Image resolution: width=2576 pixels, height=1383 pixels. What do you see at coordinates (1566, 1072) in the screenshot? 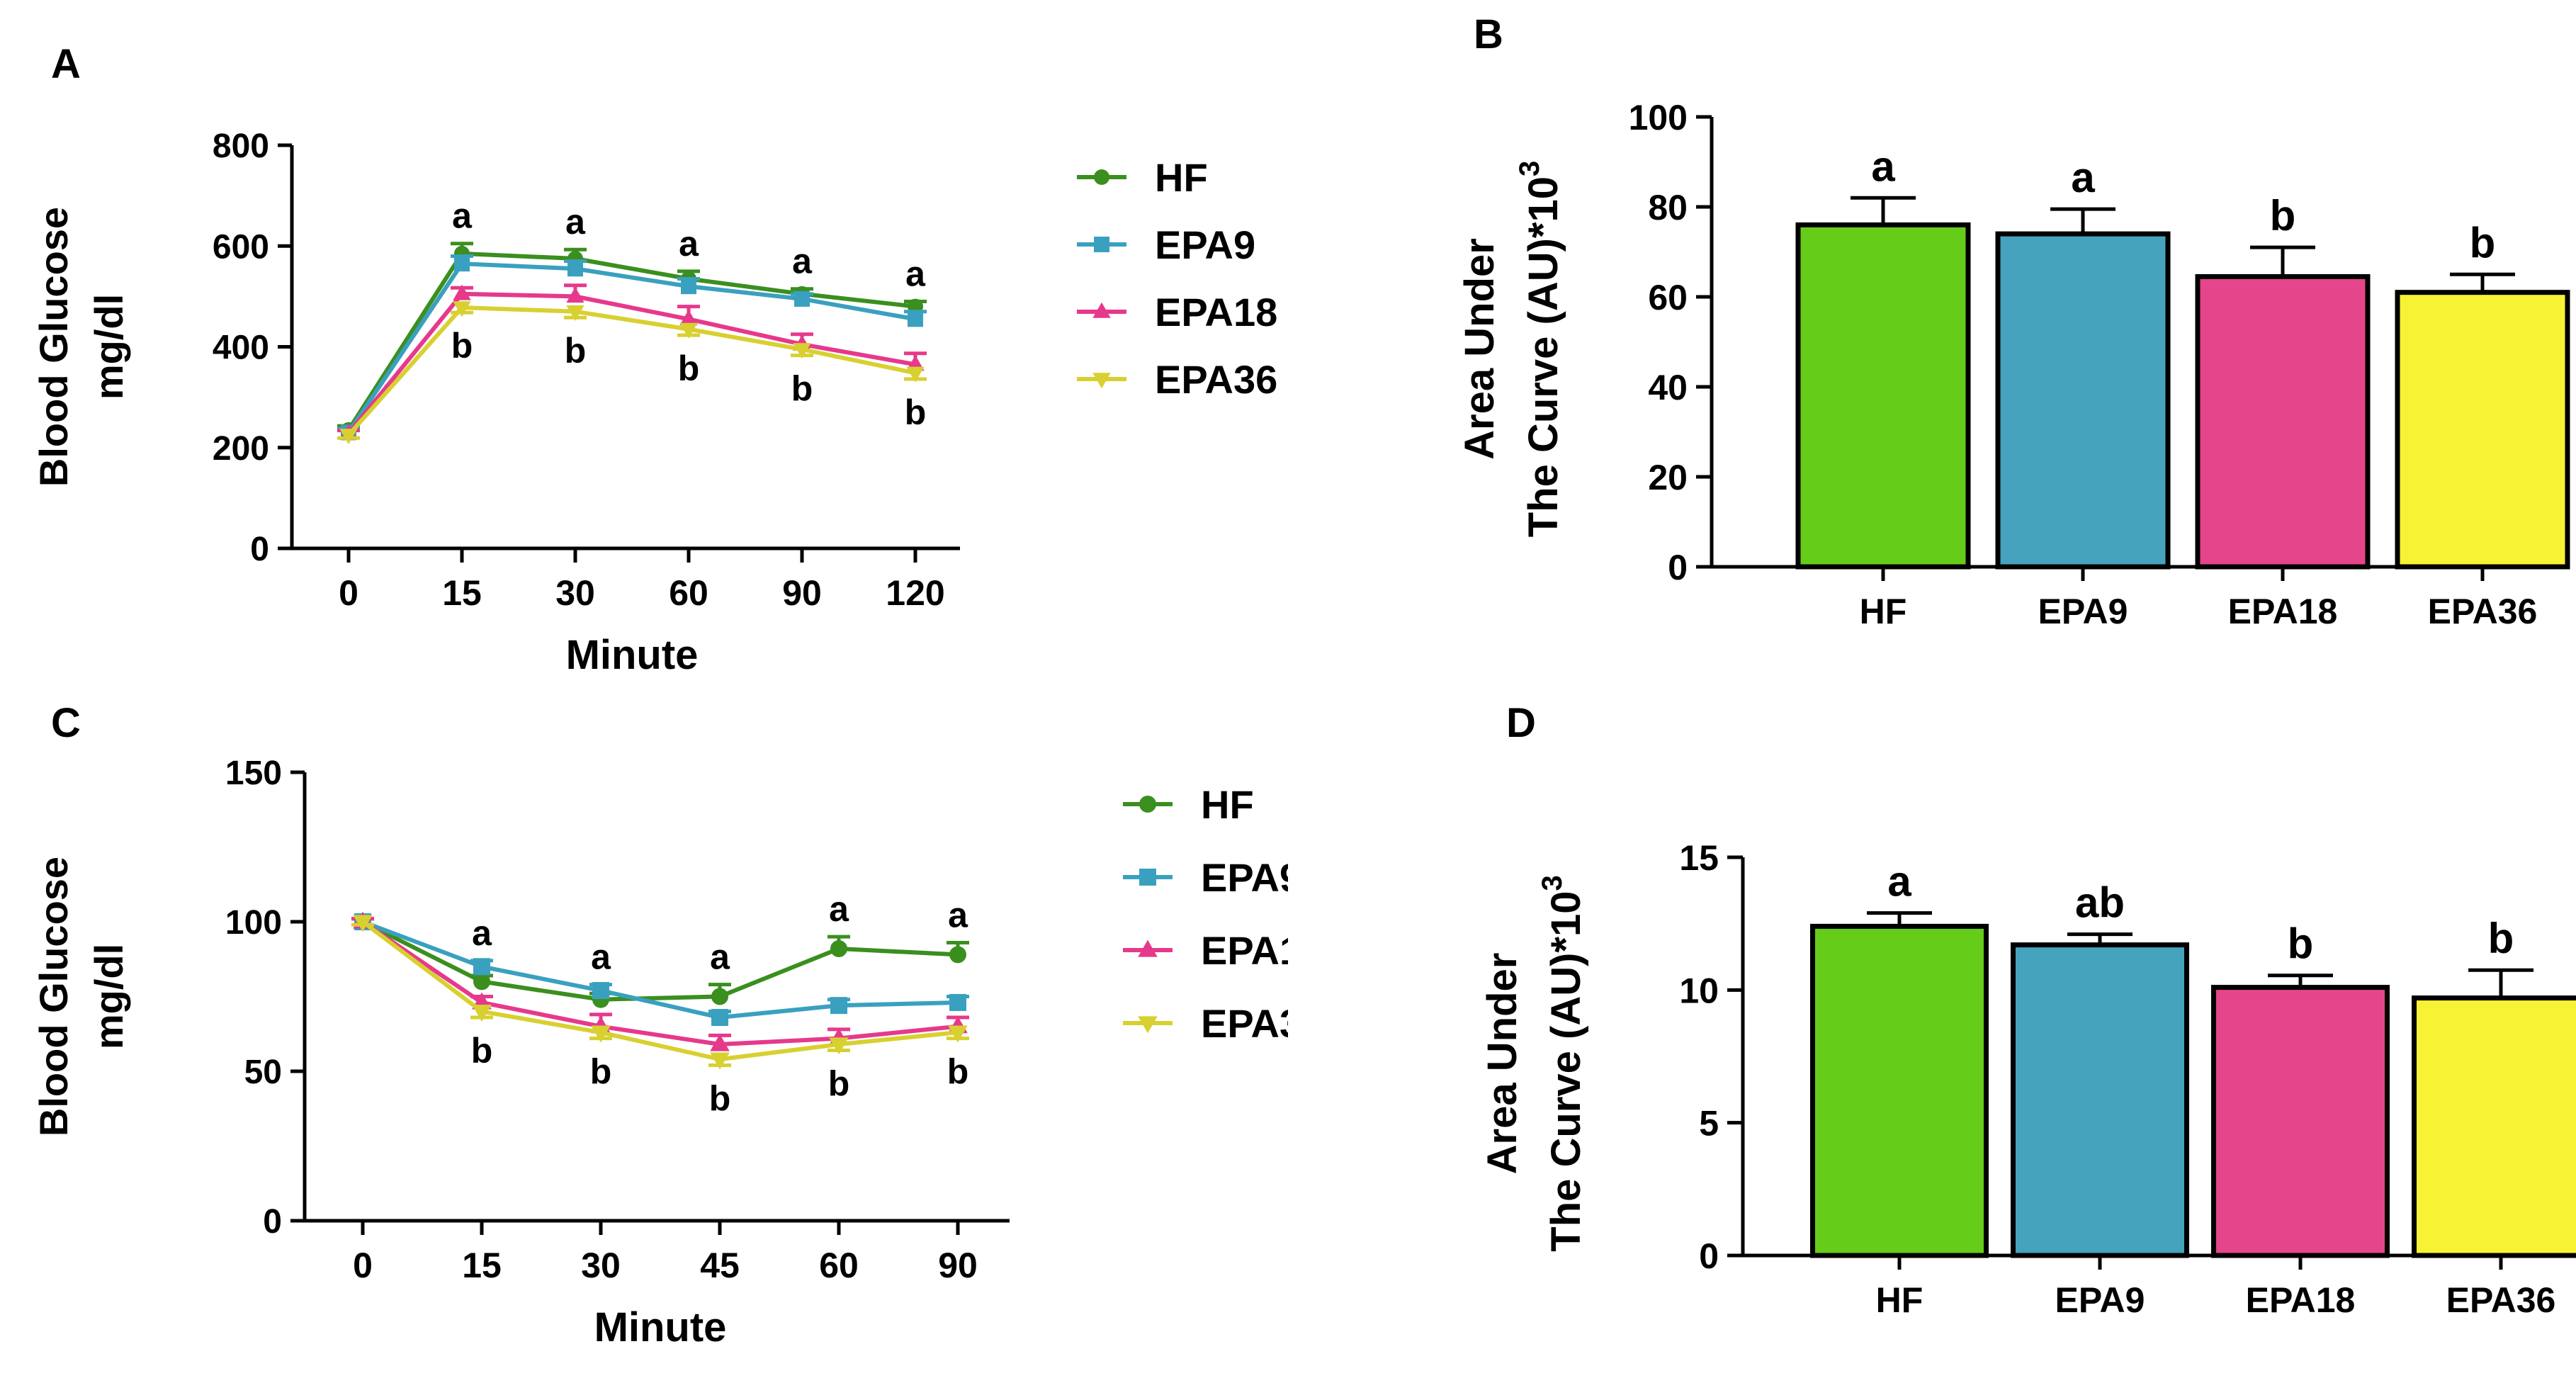
I see `y-axis-title-line: The Curve (AU)*10` at bounding box center [1566, 1072].